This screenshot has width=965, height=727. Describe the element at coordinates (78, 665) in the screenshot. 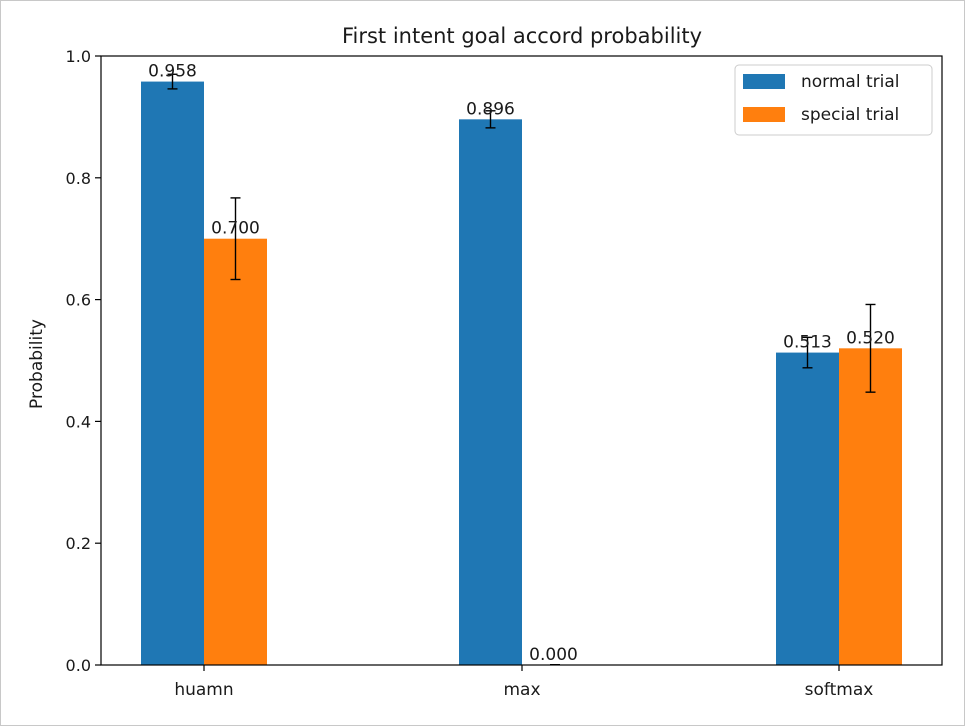

I see `y-tick-label: 0.0` at that location.